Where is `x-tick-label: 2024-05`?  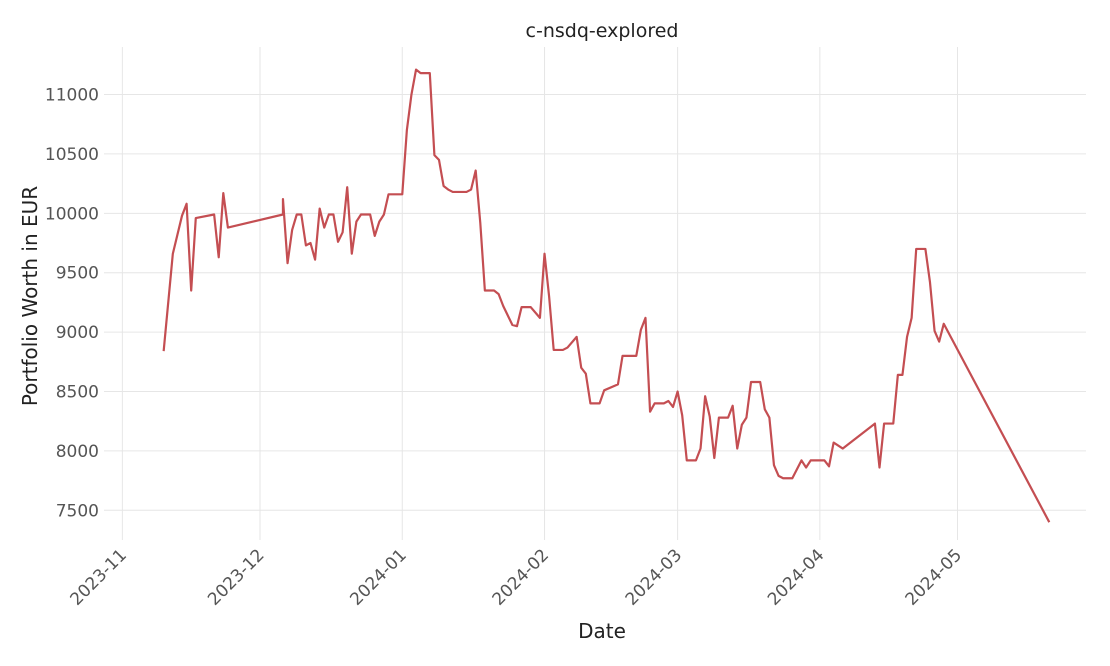
x-tick-label: 2024-05 is located at coordinates (934, 577).